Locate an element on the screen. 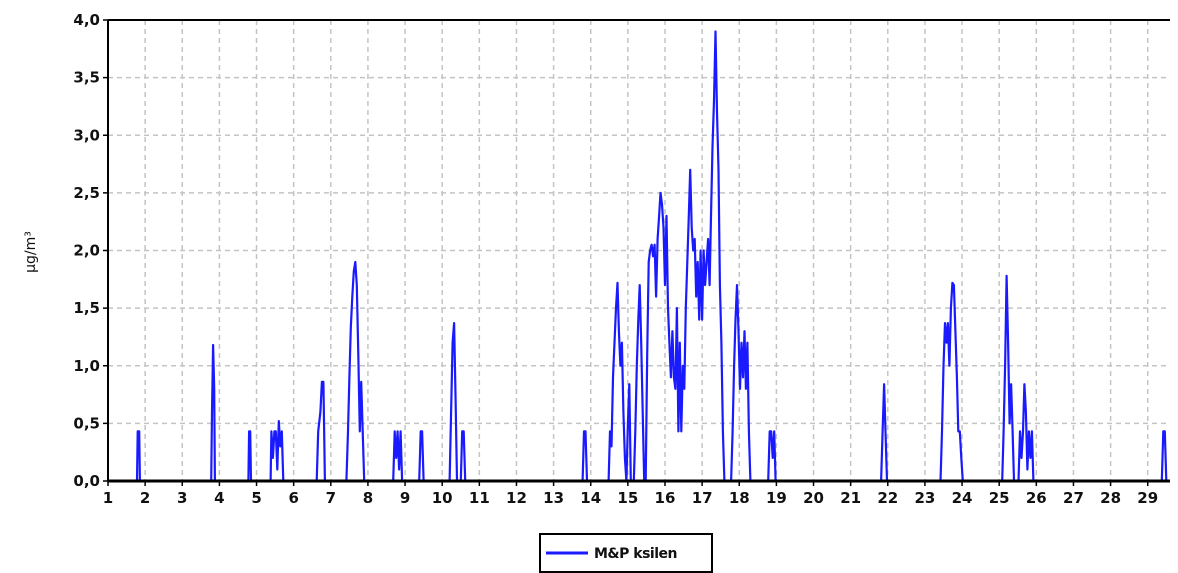  x-tick-label: 25 is located at coordinates (999, 498).